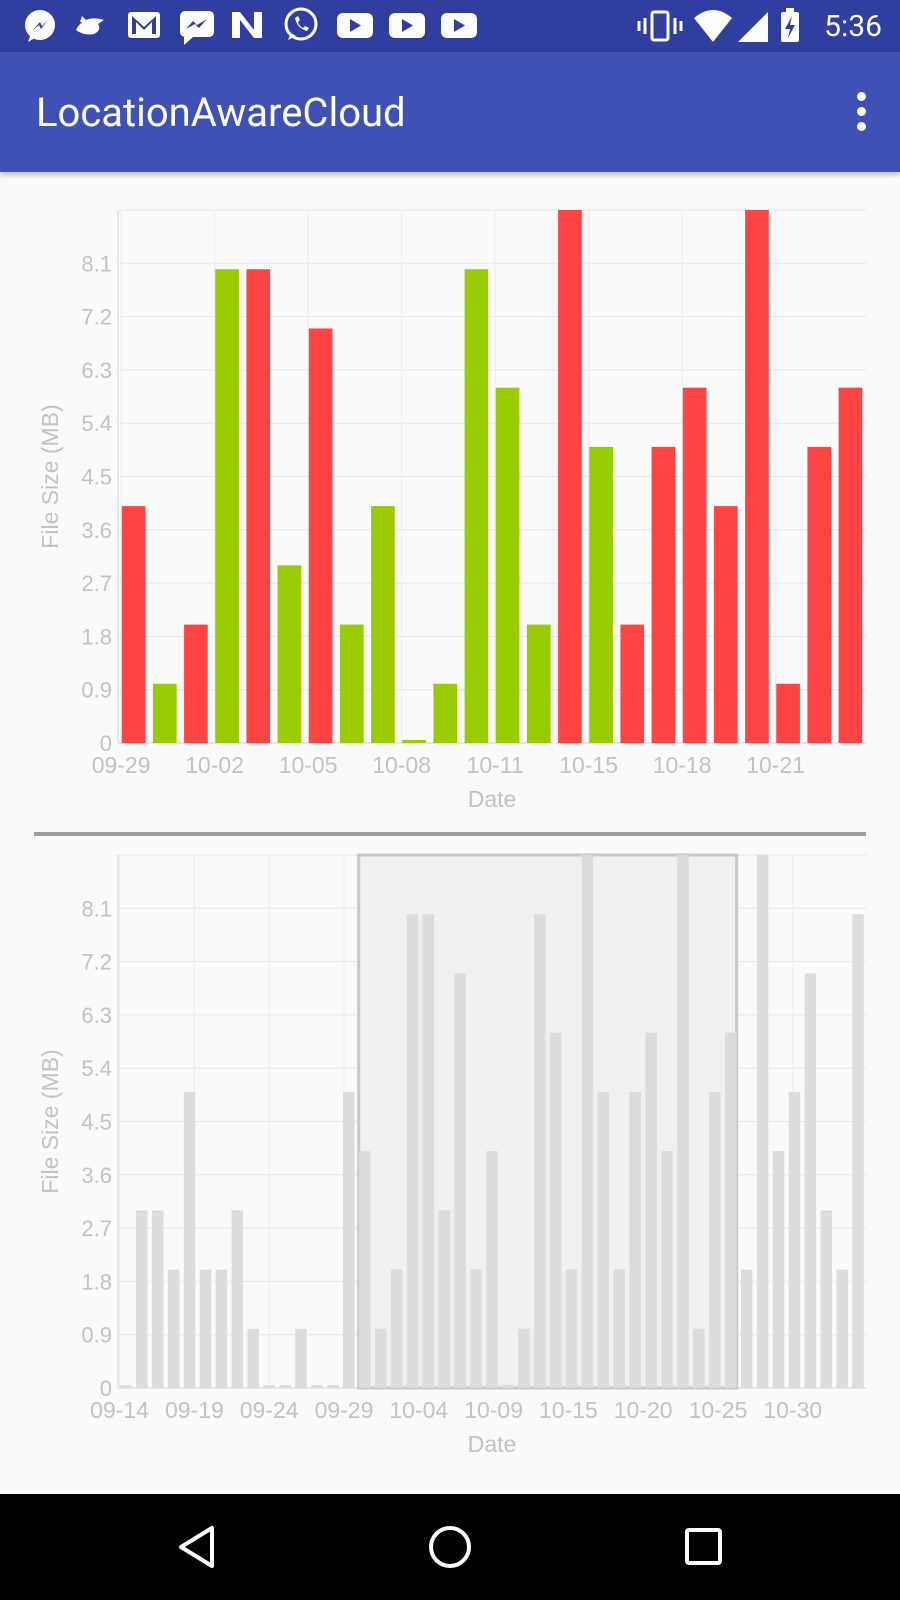 This screenshot has width=900, height=1600. Describe the element at coordinates (308, 765) in the screenshot. I see `x-tick-label: 10-05` at that location.